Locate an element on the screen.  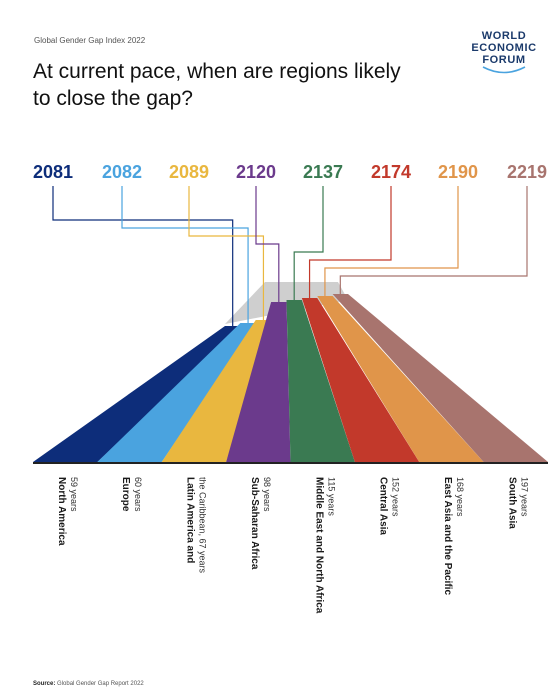
logo-line-2: ECONOMIC is located at coordinates (504, 48).